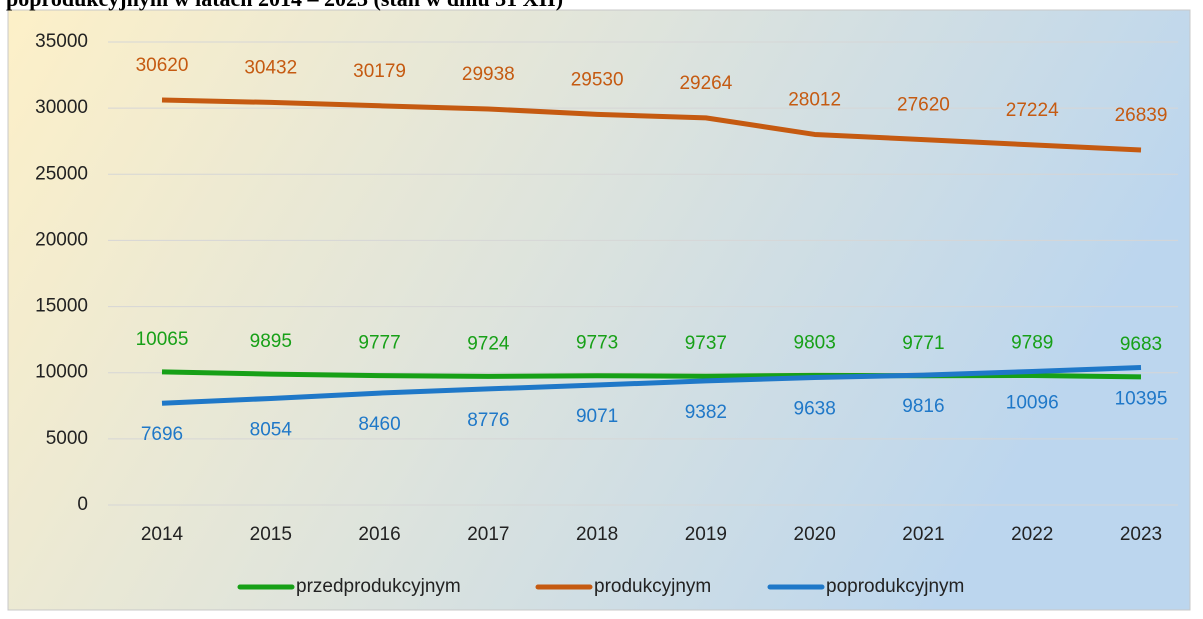 The image size is (1203, 619). I want to click on x-tick-label: 2016, so click(379, 534).